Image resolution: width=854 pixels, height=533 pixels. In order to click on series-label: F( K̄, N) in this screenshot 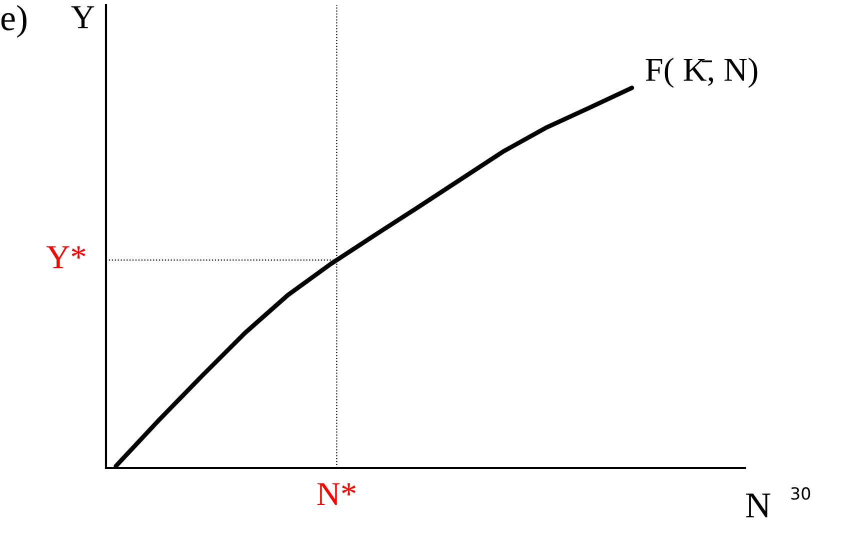, I will do `click(702, 73)`.